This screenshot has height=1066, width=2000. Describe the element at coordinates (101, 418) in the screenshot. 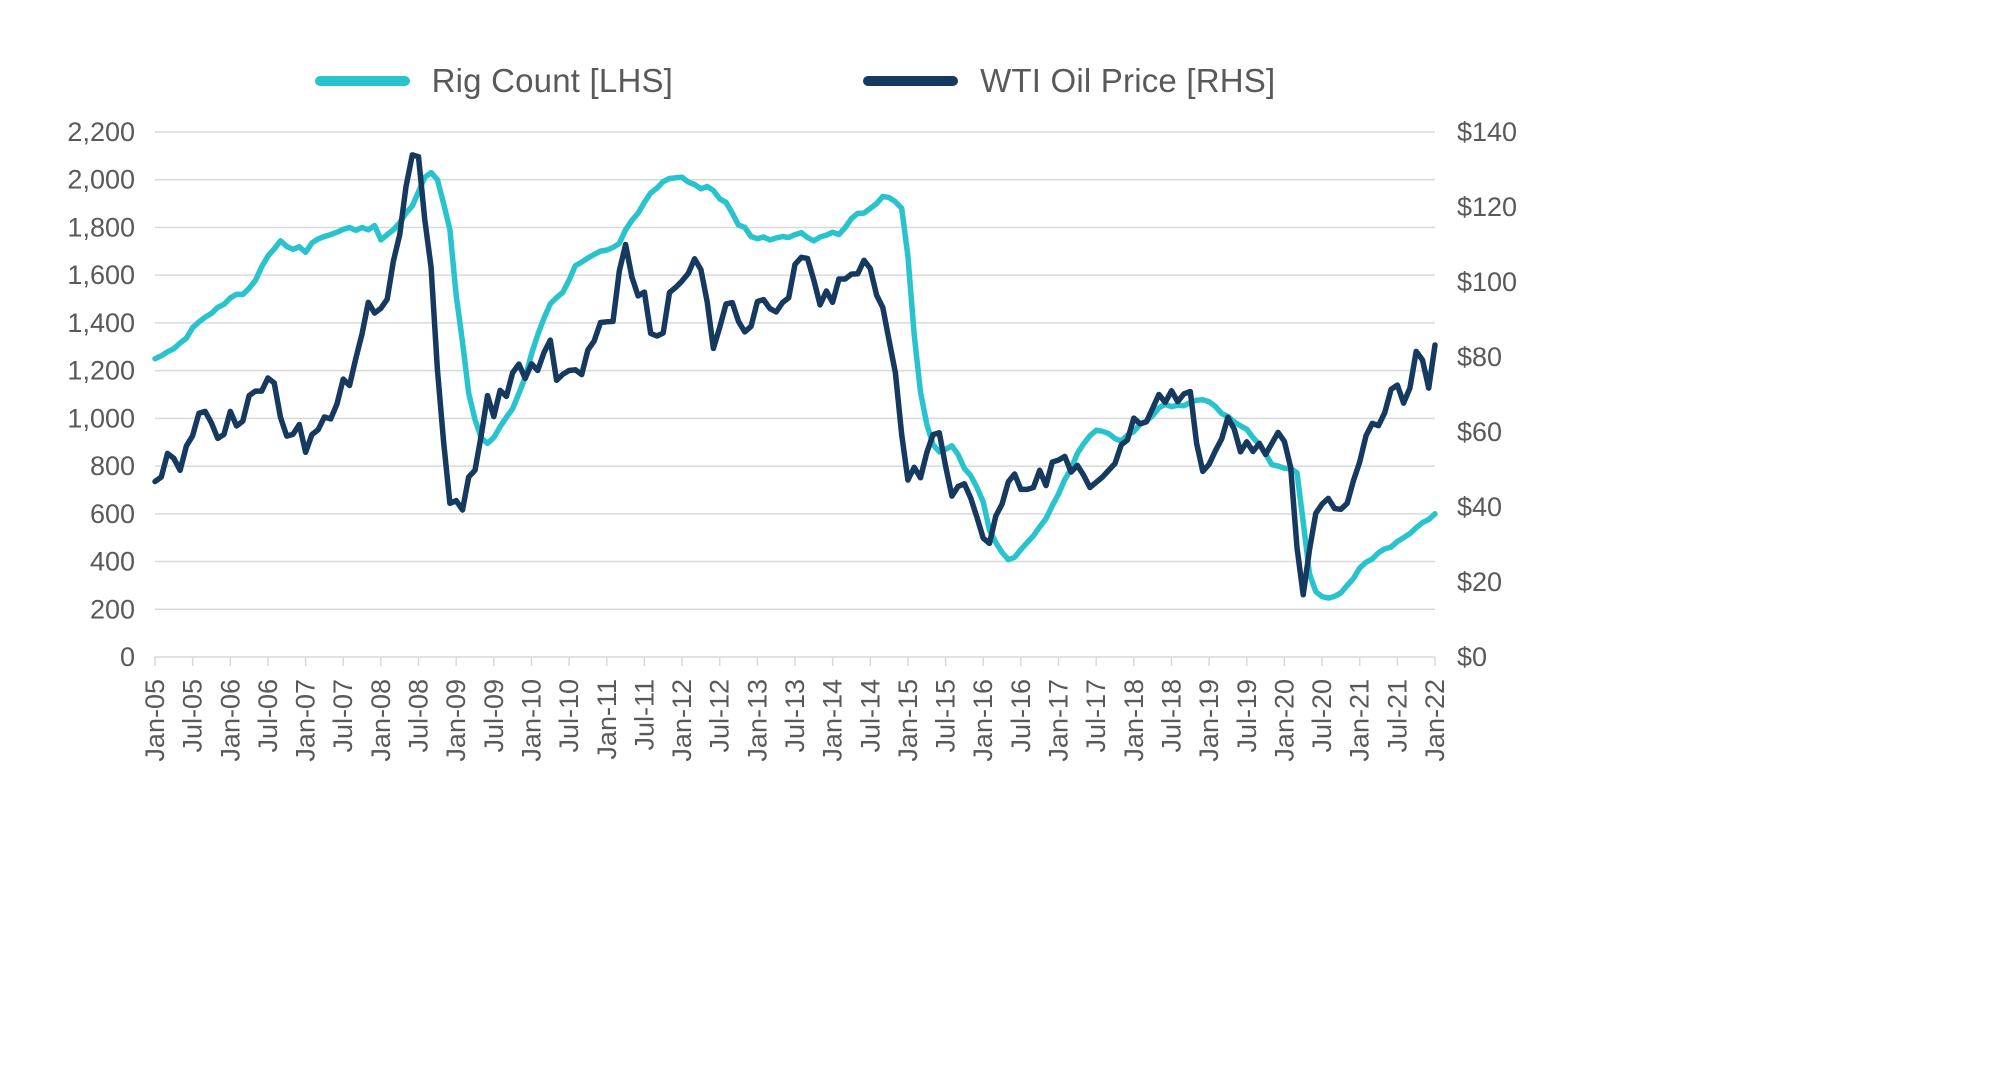

I see `svg-text: 1,000` at that location.